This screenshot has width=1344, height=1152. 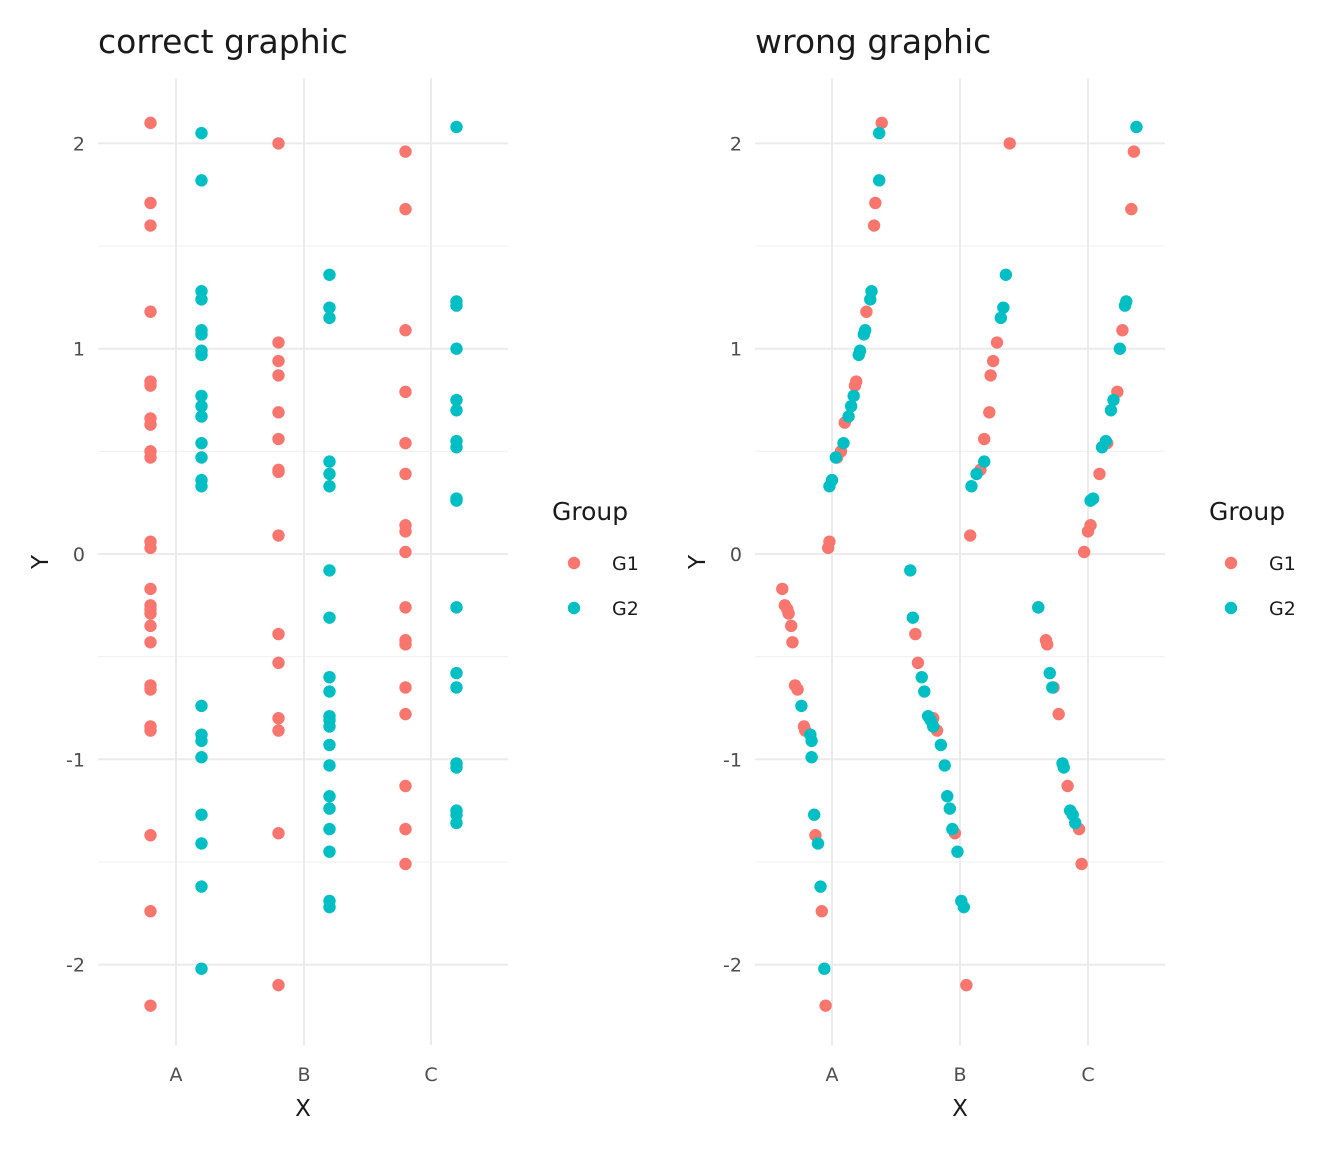 What do you see at coordinates (698, 562) in the screenshot?
I see `y-axis-title: Y` at bounding box center [698, 562].